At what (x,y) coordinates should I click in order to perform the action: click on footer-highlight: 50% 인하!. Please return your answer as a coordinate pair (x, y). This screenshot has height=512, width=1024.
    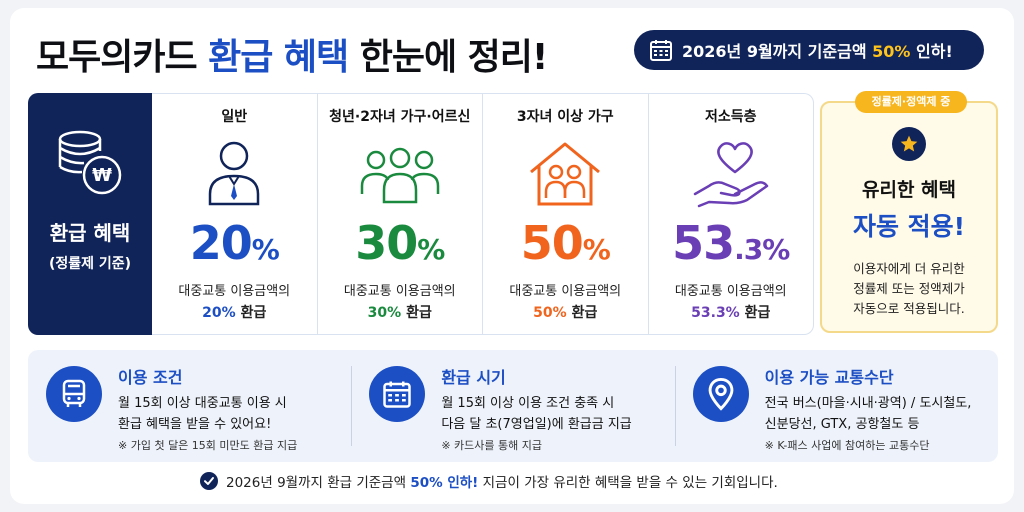
    Looking at the image, I should click on (444, 483).